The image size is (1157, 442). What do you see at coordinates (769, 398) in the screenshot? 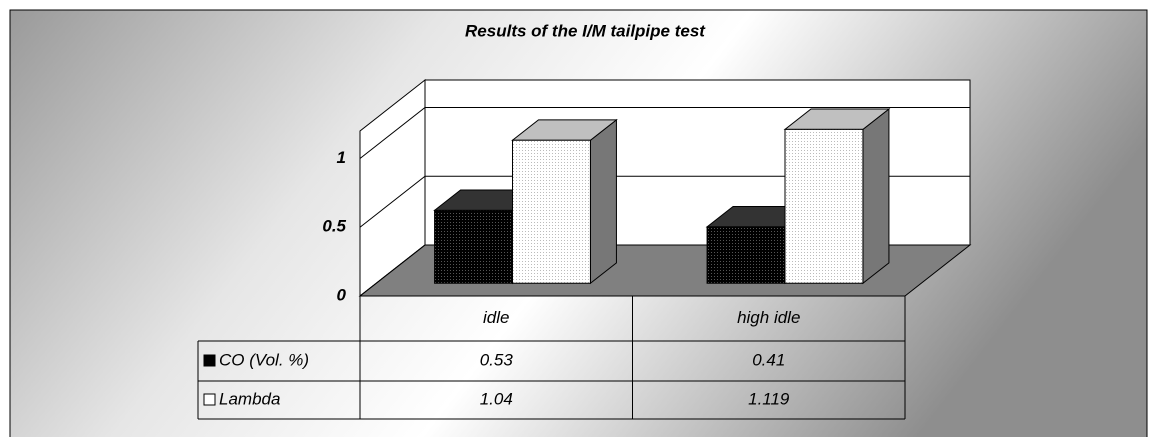
I see `table-value: 1.119` at bounding box center [769, 398].